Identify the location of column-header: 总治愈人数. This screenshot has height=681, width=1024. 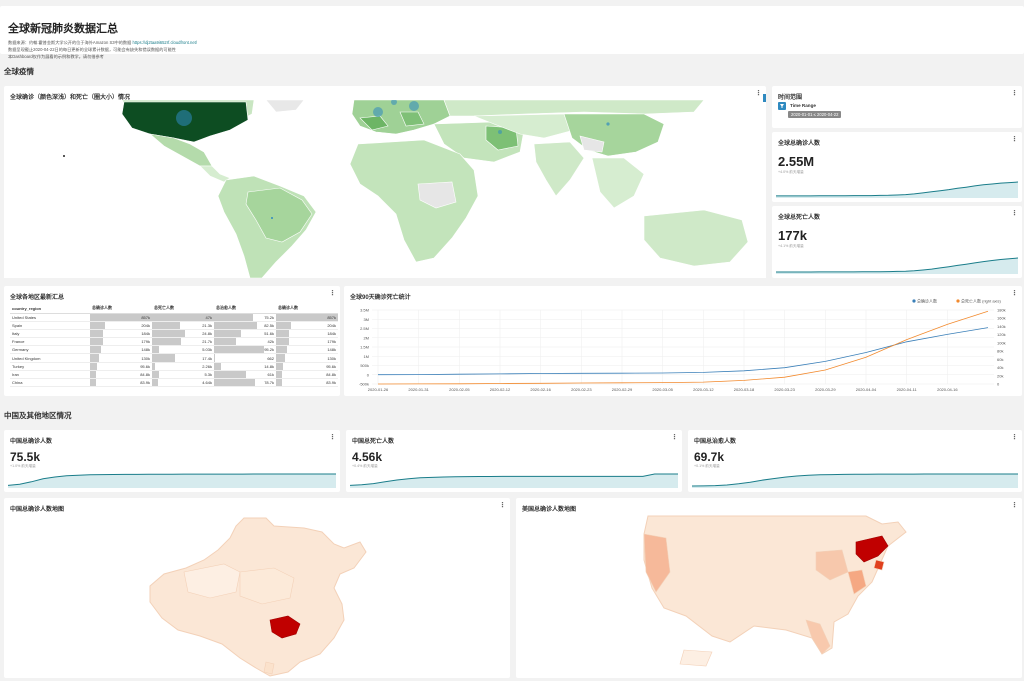
(245, 309).